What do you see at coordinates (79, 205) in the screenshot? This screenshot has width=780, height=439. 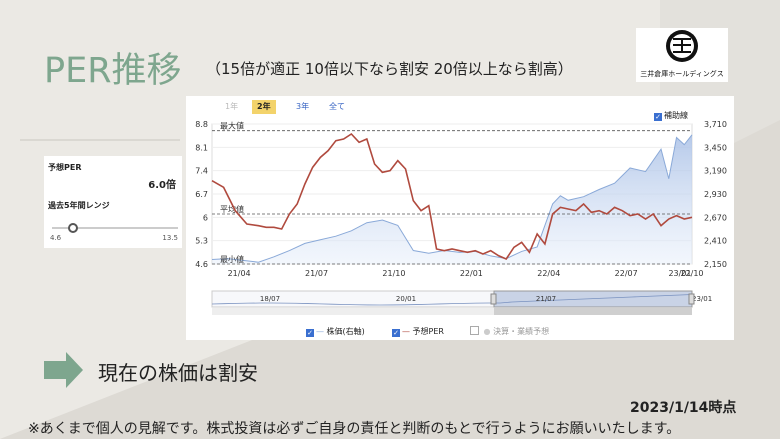 I see `range-label: 過去5年間レンジ` at bounding box center [79, 205].